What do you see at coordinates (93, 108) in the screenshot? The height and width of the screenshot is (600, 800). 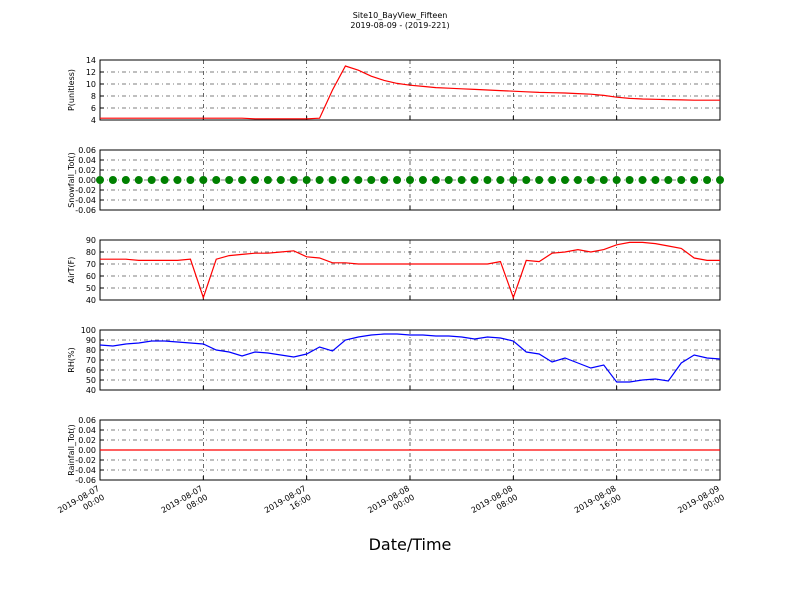 I see `y-tick-label: 6` at bounding box center [93, 108].